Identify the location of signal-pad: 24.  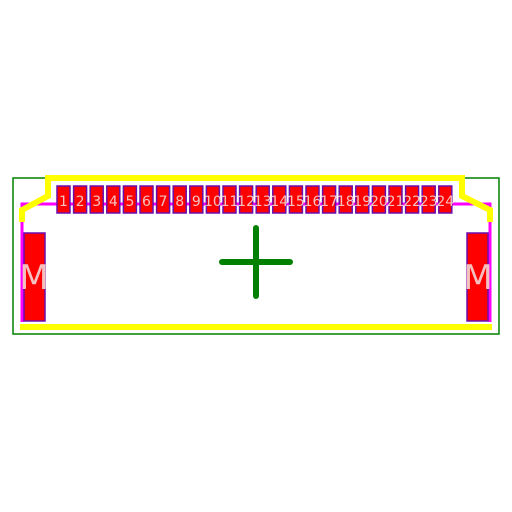
(445, 199).